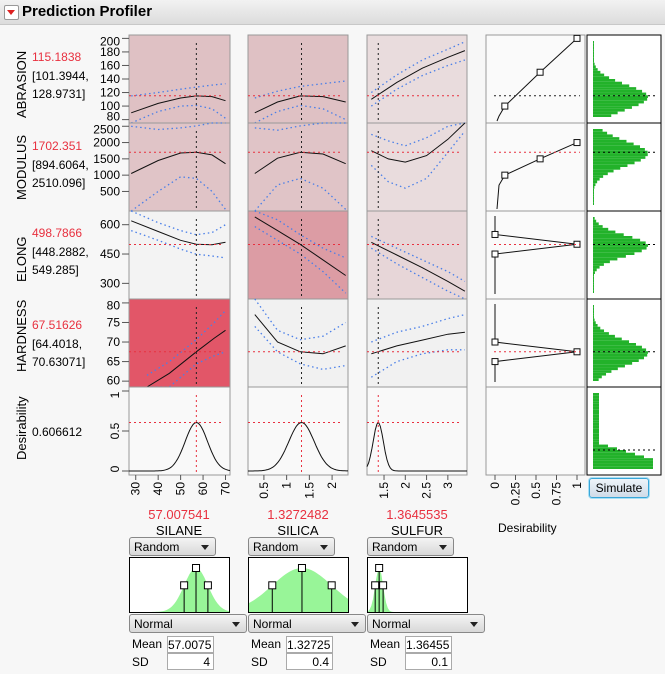 The width and height of the screenshot is (665, 674). I want to click on distribution-dropdown-sulfur: Normal, so click(426, 623).